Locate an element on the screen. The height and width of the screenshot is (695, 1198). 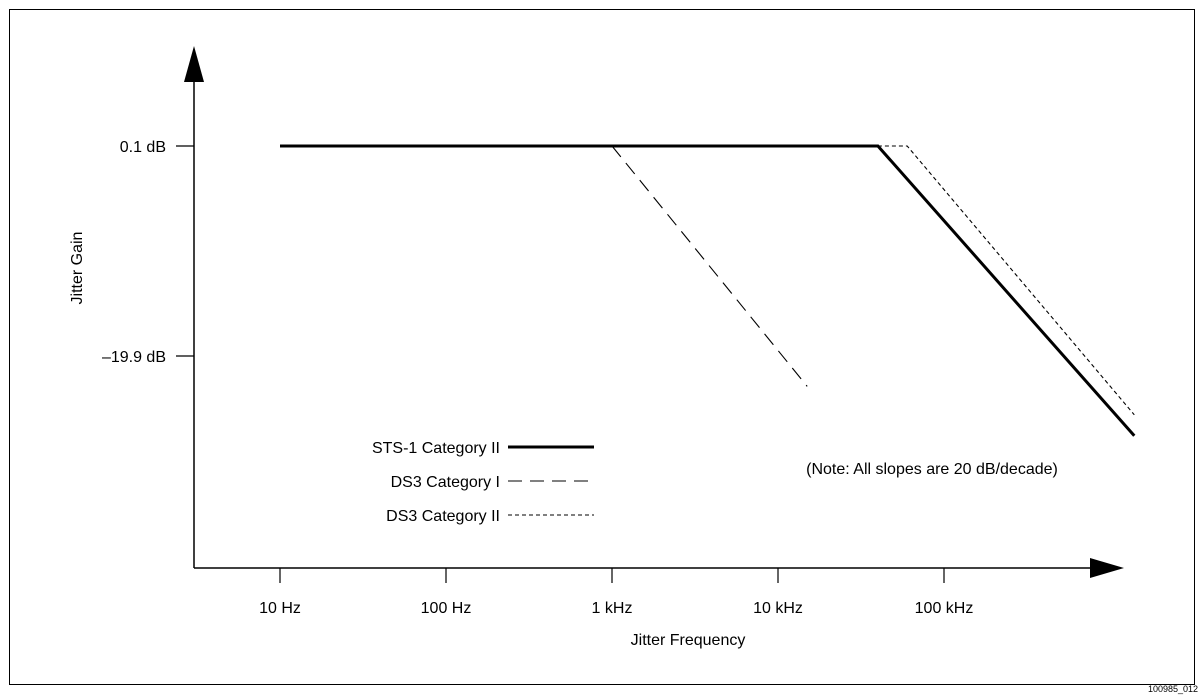
figure-id: 100985_012 is located at coordinates (1172, 689).